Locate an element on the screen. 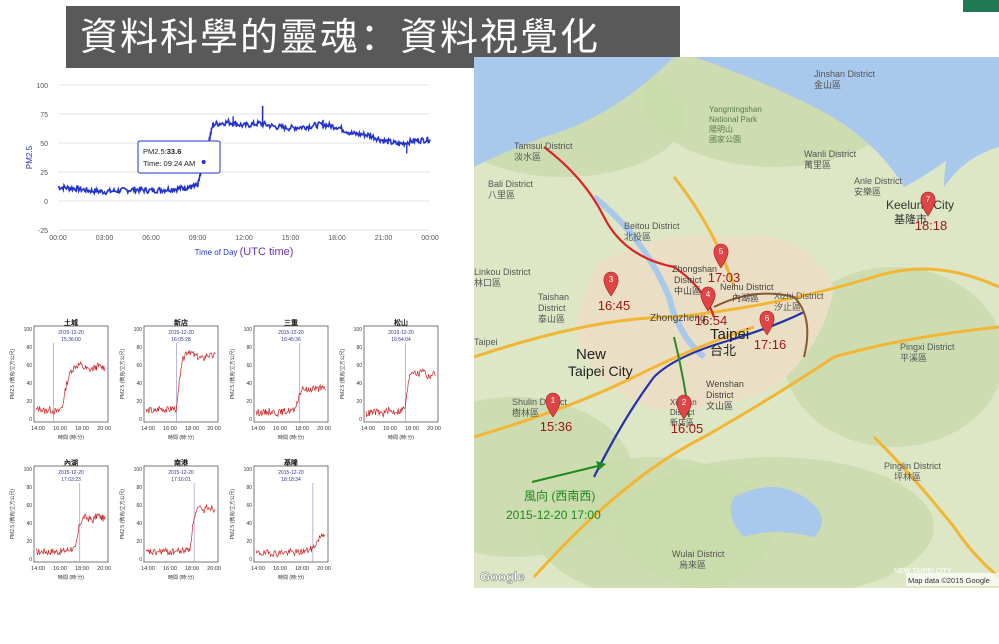 The image size is (999, 644). map-marker-2: 2 16:05 is located at coordinates (687, 415).